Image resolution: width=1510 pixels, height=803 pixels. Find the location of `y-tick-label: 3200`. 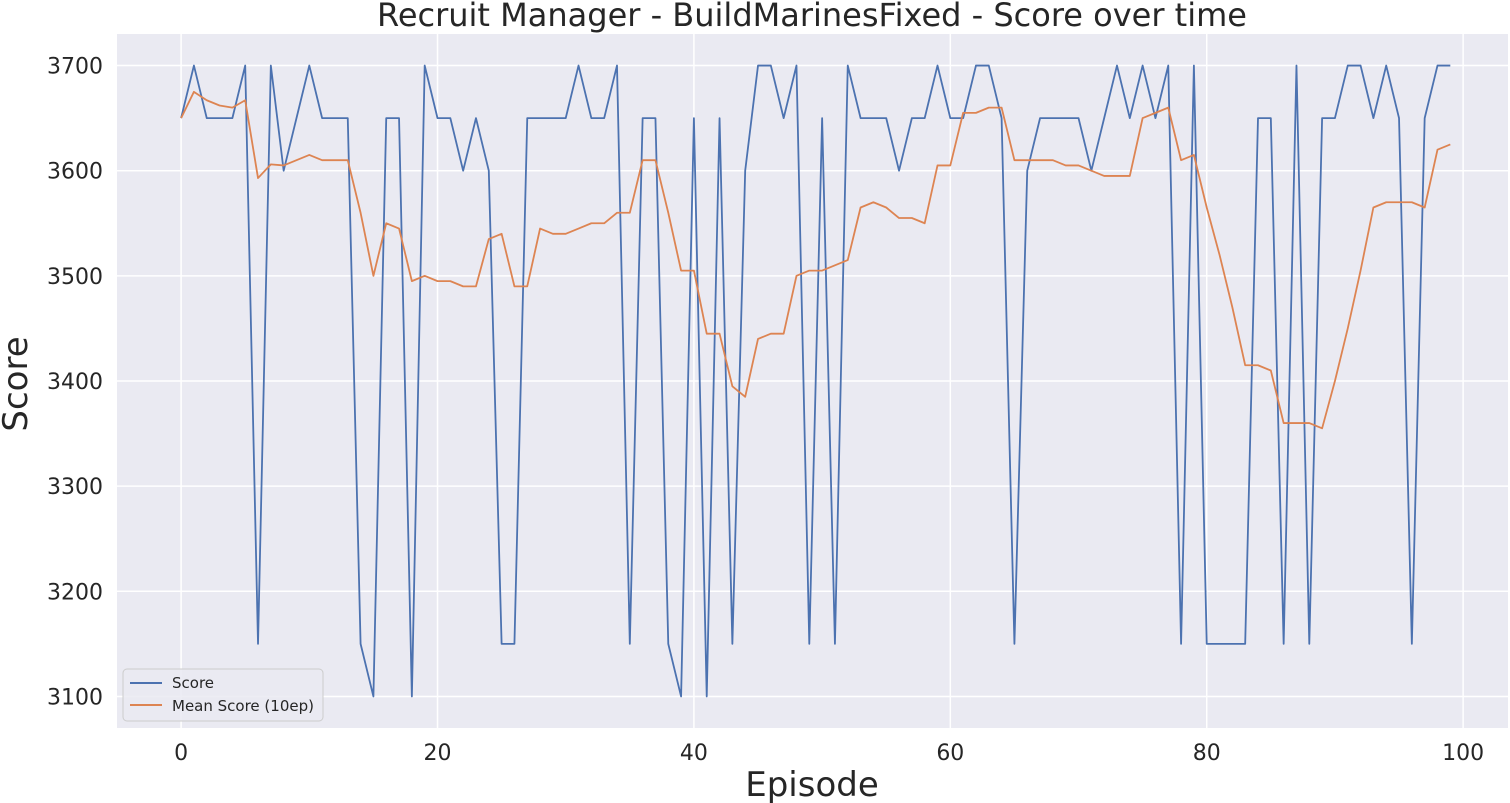

y-tick-label: 3200 is located at coordinates (75, 592).